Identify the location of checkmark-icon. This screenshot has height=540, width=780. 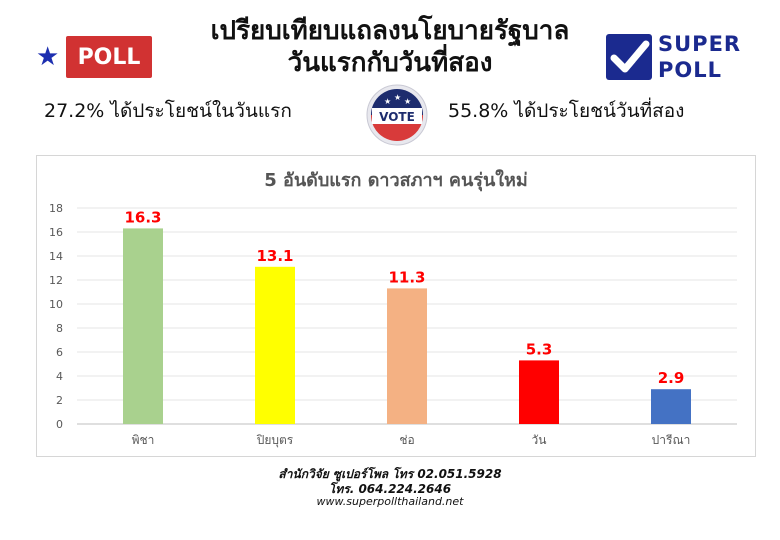
(629, 57).